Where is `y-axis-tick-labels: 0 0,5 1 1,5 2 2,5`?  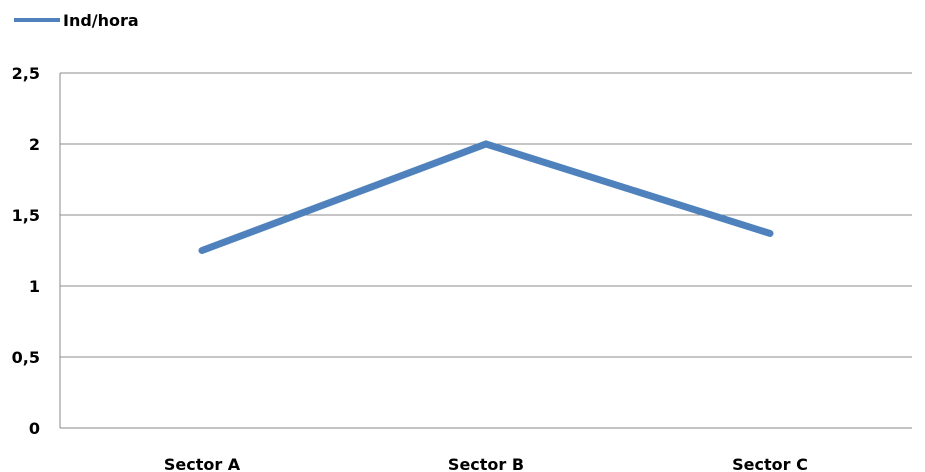 y-axis-tick-labels: 0 0,5 1 1,5 2 2,5 is located at coordinates (26, 251).